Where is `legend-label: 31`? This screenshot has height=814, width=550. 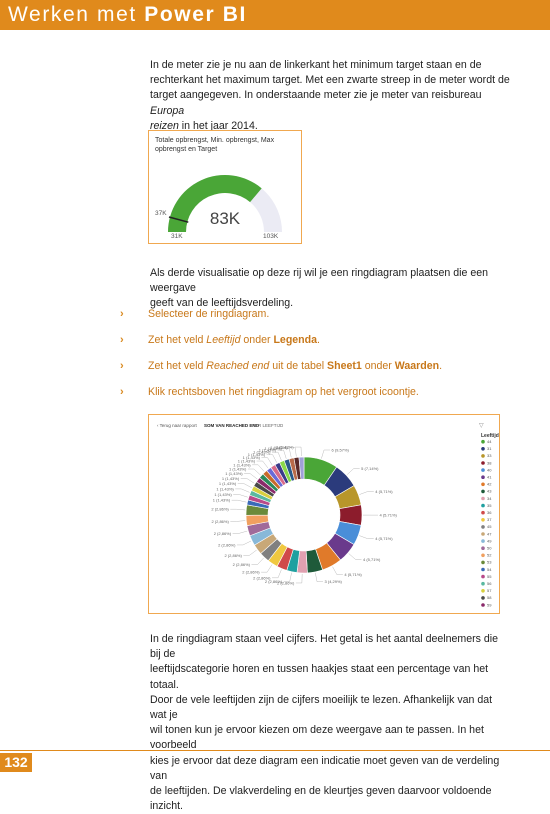
legend-label: 31 is located at coordinates (489, 448).